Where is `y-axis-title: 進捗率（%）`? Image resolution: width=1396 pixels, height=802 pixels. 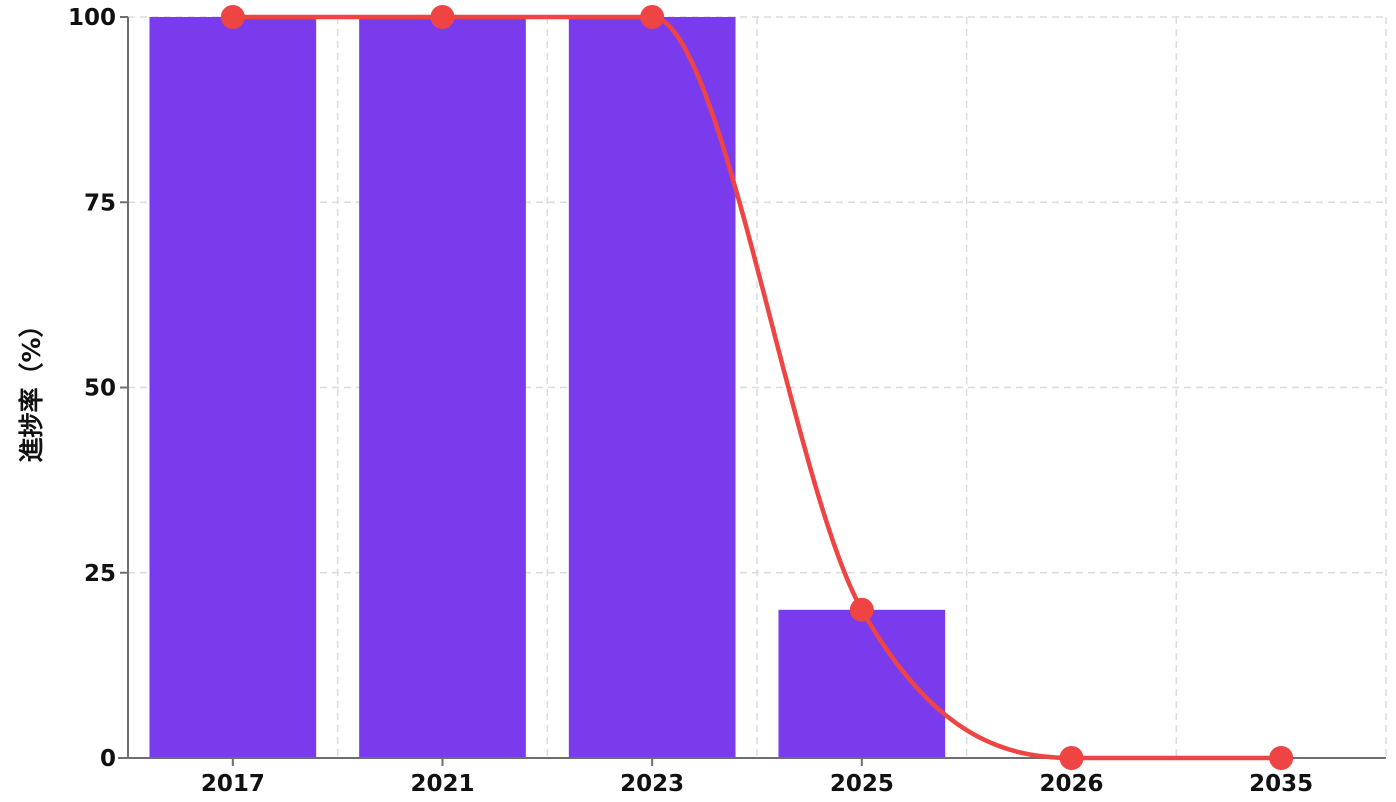 y-axis-title: 進捗率（%） is located at coordinates (31, 387).